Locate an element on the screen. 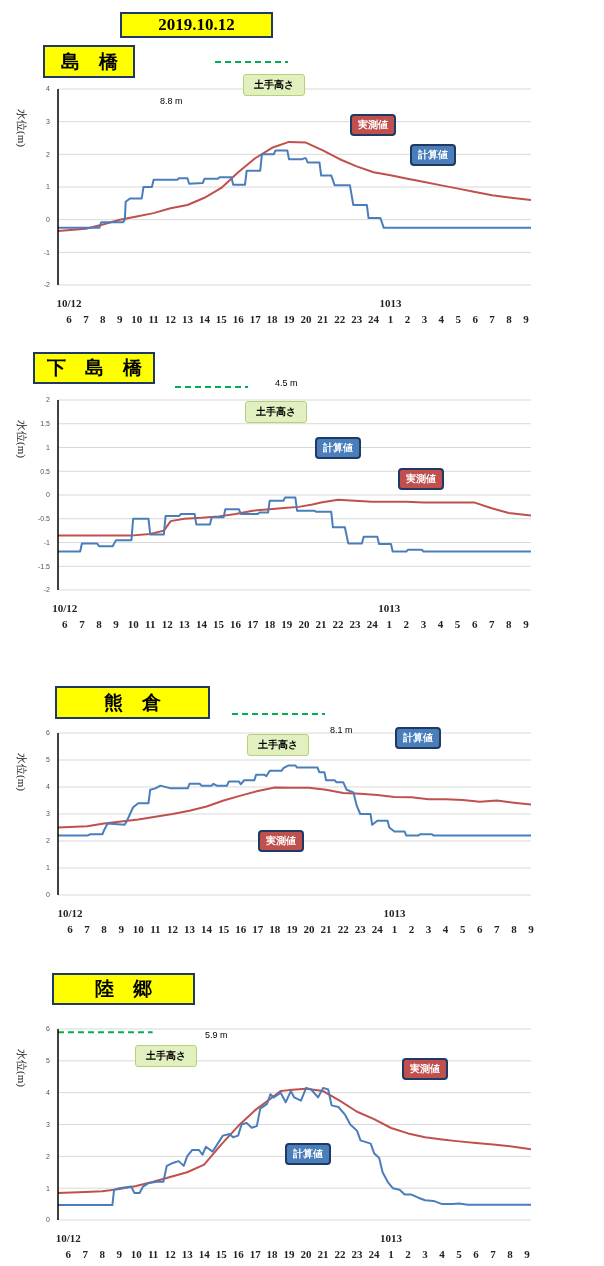 The image size is (604, 1266). chart-subtitle: 島 橋 is located at coordinates (89, 61).